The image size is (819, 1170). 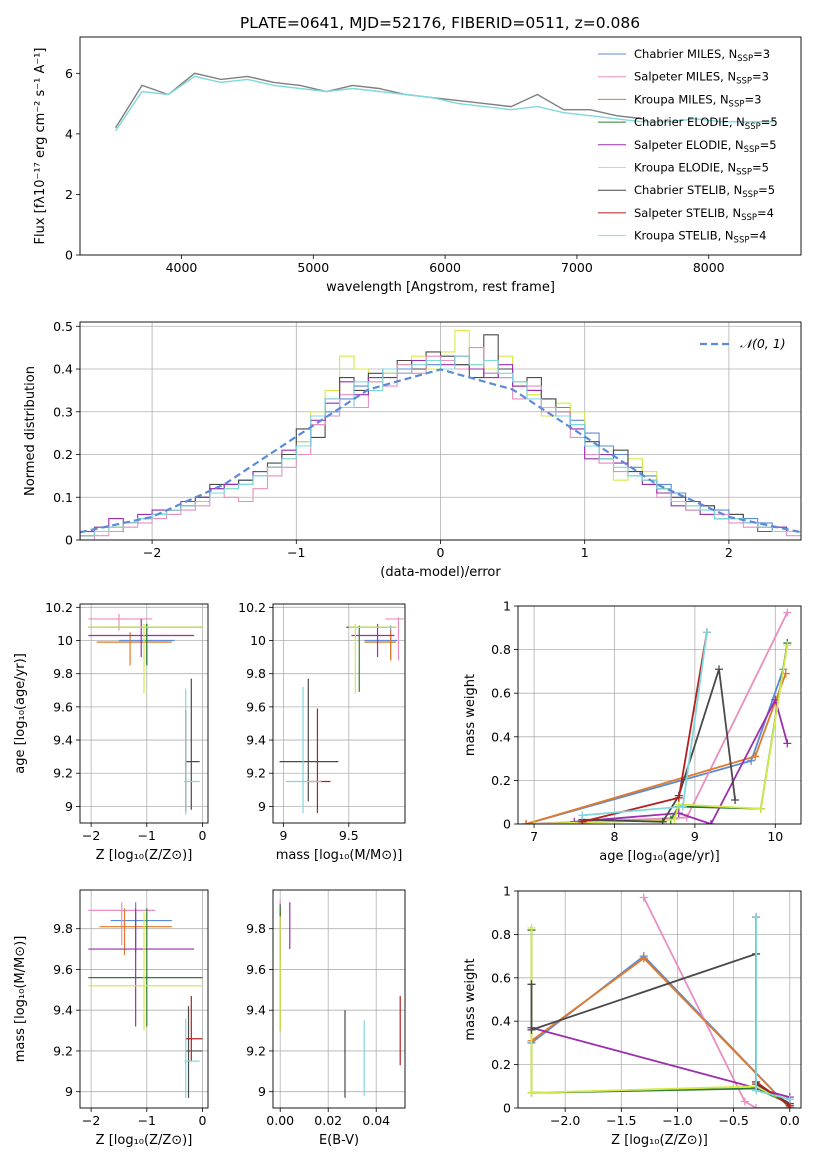 I want to click on legend-label-main: Kroupa ELODIE, N, so click(x=685, y=168).